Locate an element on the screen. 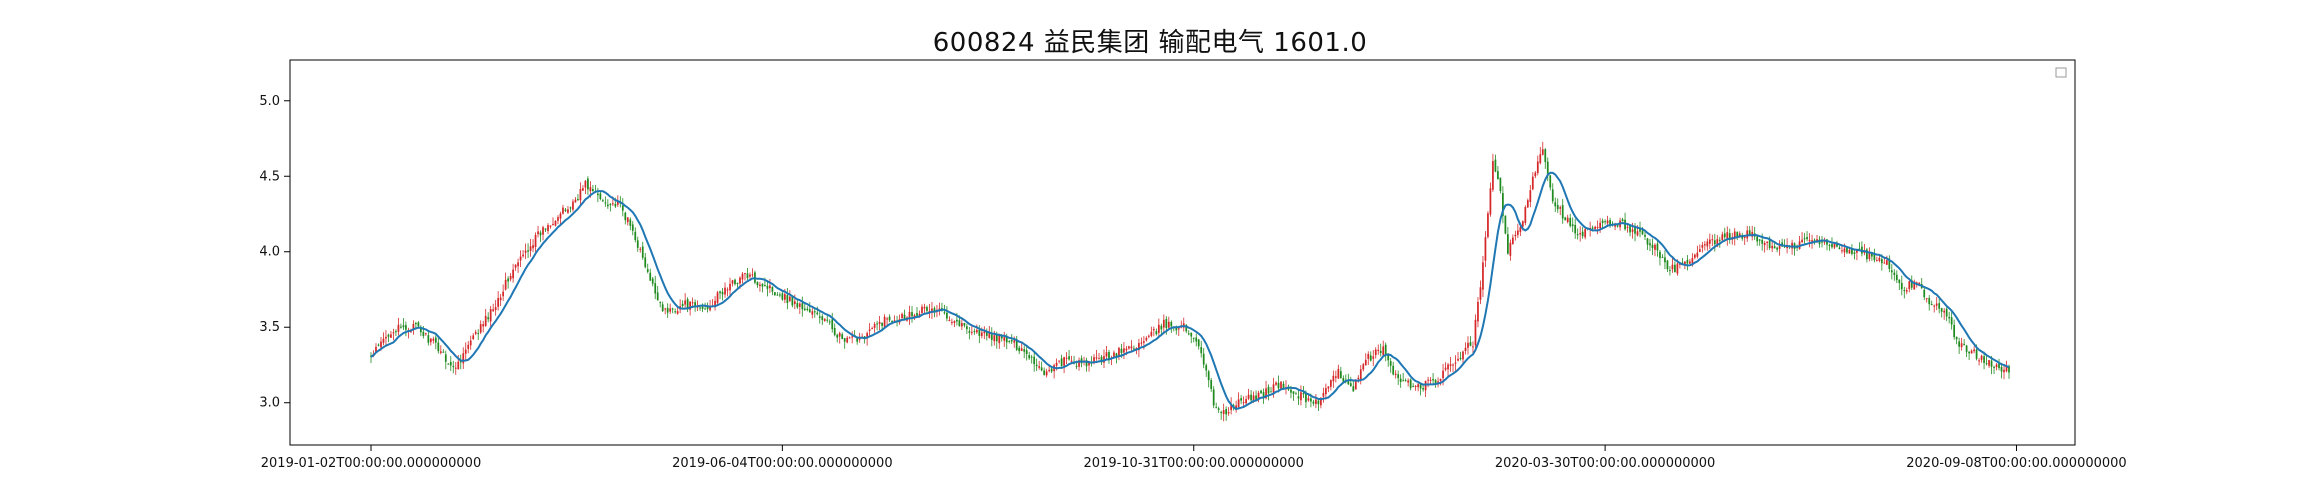 The height and width of the screenshot is (500, 2300). x-tick-label-2: 2019-10-31T00:00:00.000000000 is located at coordinates (1194, 463).